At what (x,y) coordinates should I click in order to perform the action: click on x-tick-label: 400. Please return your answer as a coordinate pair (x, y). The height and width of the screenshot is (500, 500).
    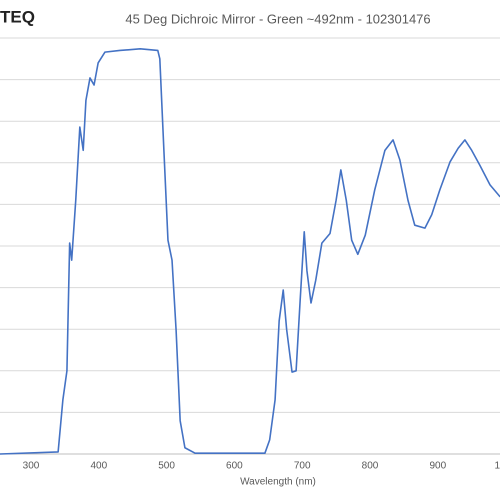
    Looking at the image, I should click on (98, 466).